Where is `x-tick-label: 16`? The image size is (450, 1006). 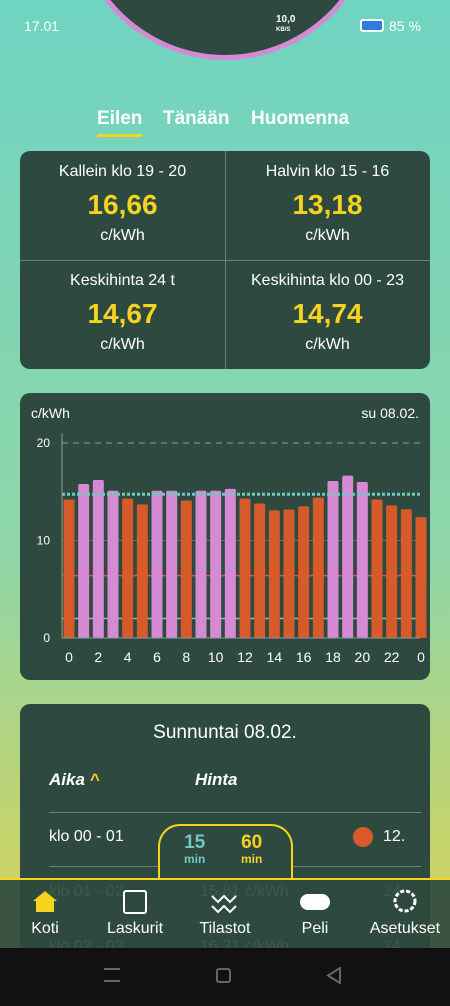 x-tick-label: 16 is located at coordinates (304, 657).